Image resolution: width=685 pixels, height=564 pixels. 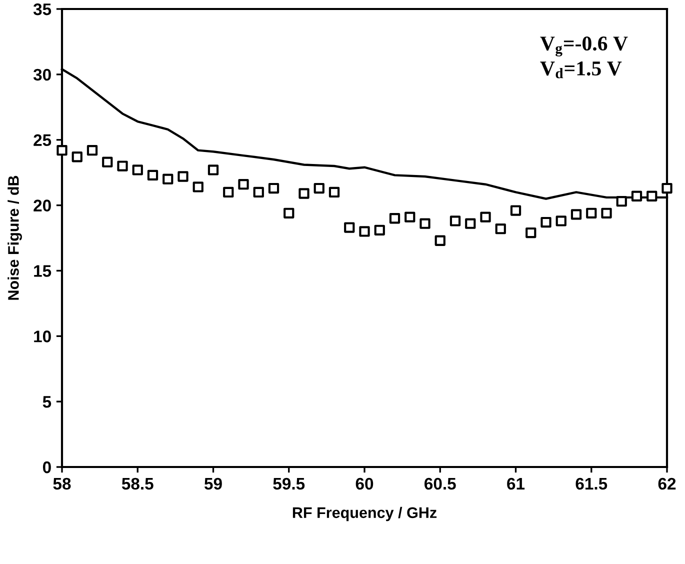 I want to click on y-tick-label: 0, so click(x=46, y=467).